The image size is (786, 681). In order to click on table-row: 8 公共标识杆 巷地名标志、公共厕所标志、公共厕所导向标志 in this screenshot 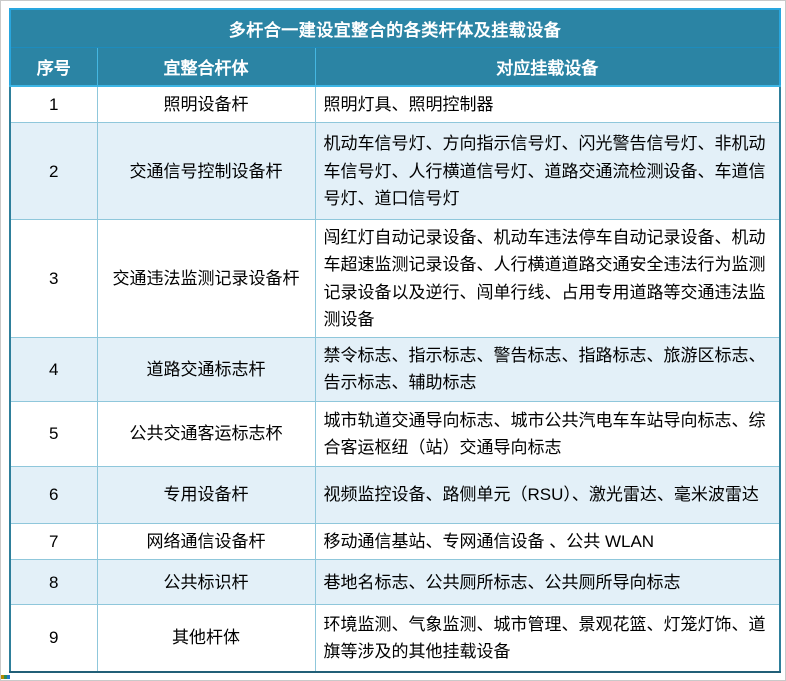, I will do `click(395, 582)`.